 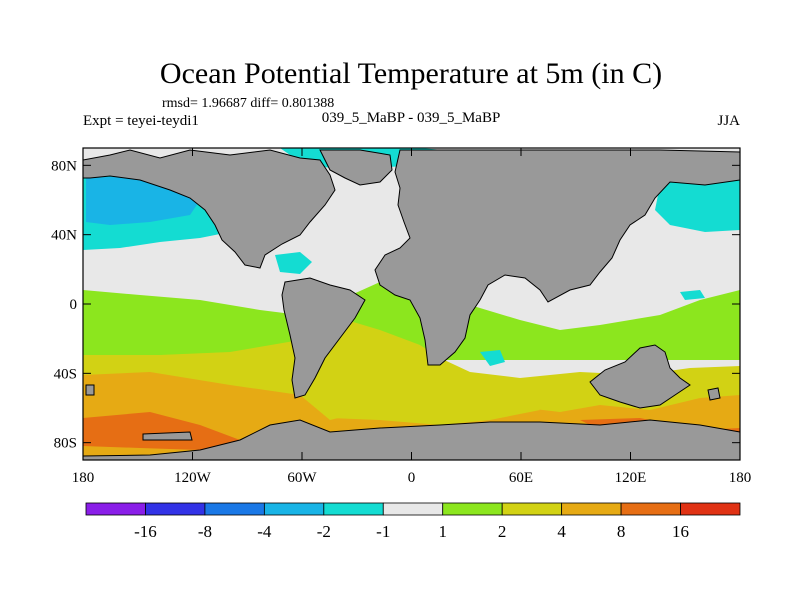 What do you see at coordinates (145, 531) in the screenshot?
I see `colorbar-label: -16` at bounding box center [145, 531].